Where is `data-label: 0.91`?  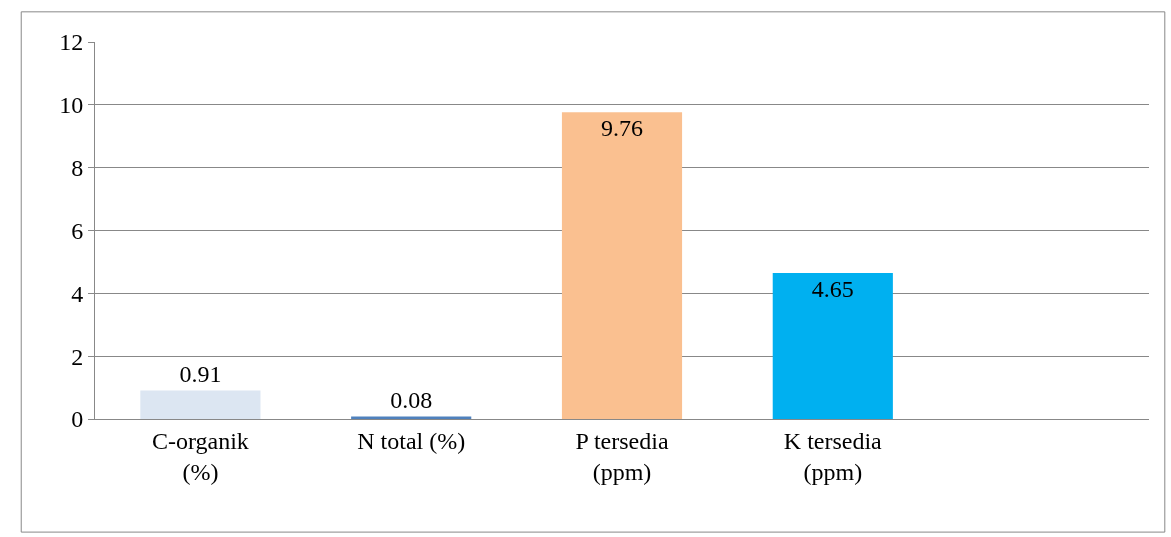 data-label: 0.91 is located at coordinates (200, 374).